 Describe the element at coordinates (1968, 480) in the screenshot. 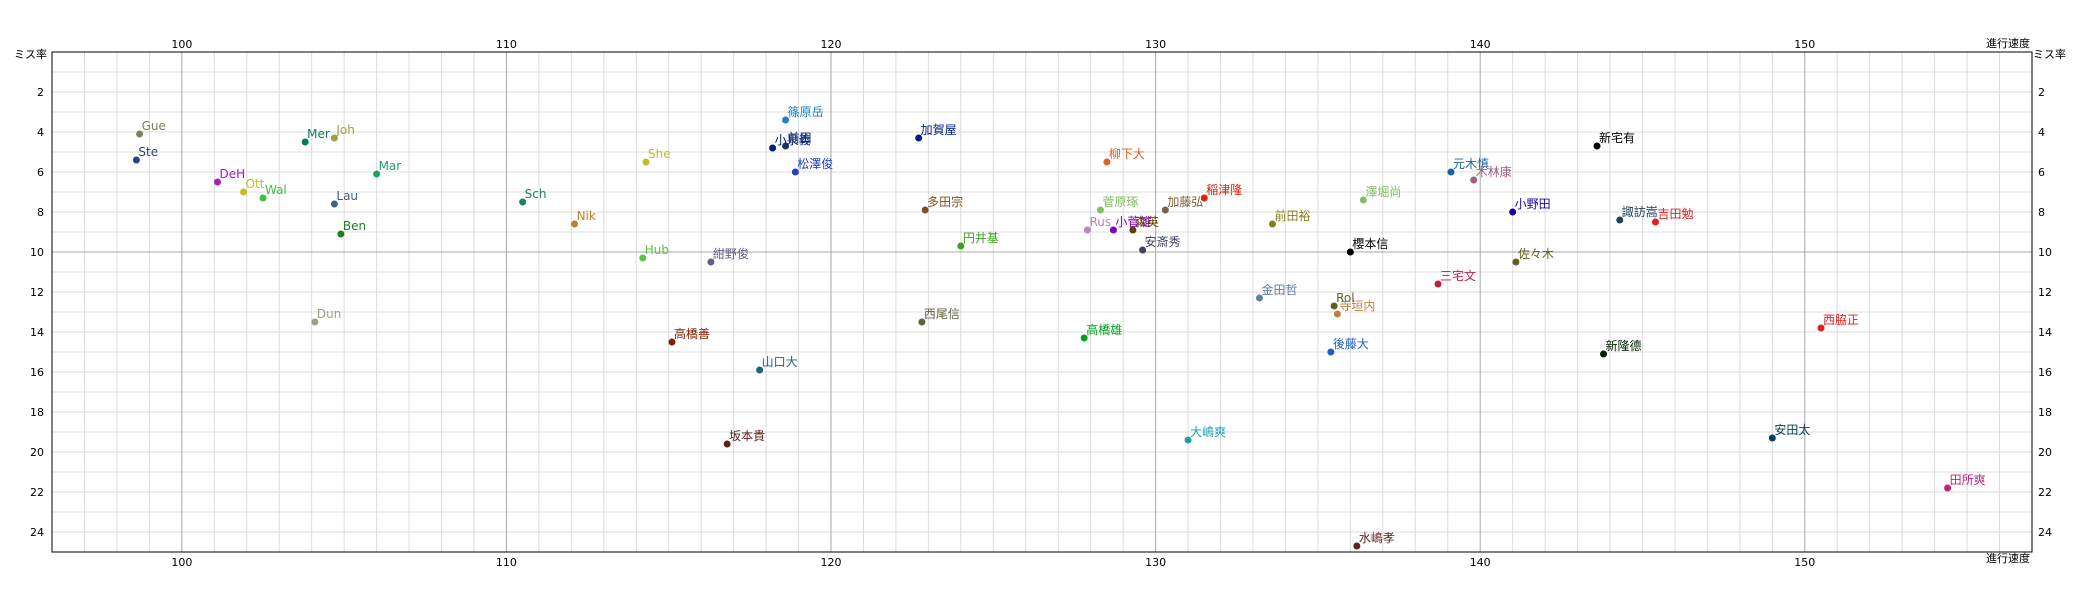

I see `data-label: 田所爽` at that location.